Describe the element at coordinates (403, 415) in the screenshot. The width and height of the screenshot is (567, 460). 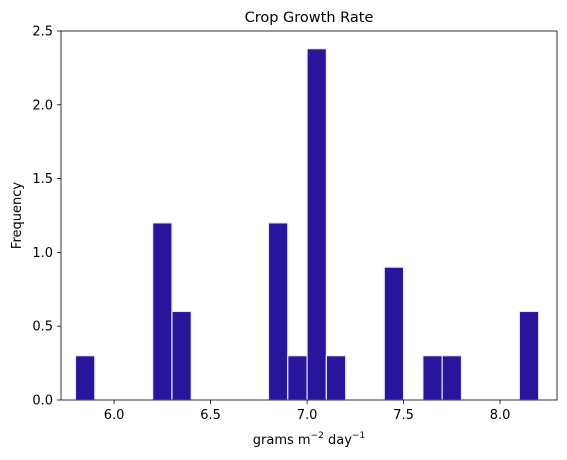
I see `x-tick-label: 7.5` at that location.